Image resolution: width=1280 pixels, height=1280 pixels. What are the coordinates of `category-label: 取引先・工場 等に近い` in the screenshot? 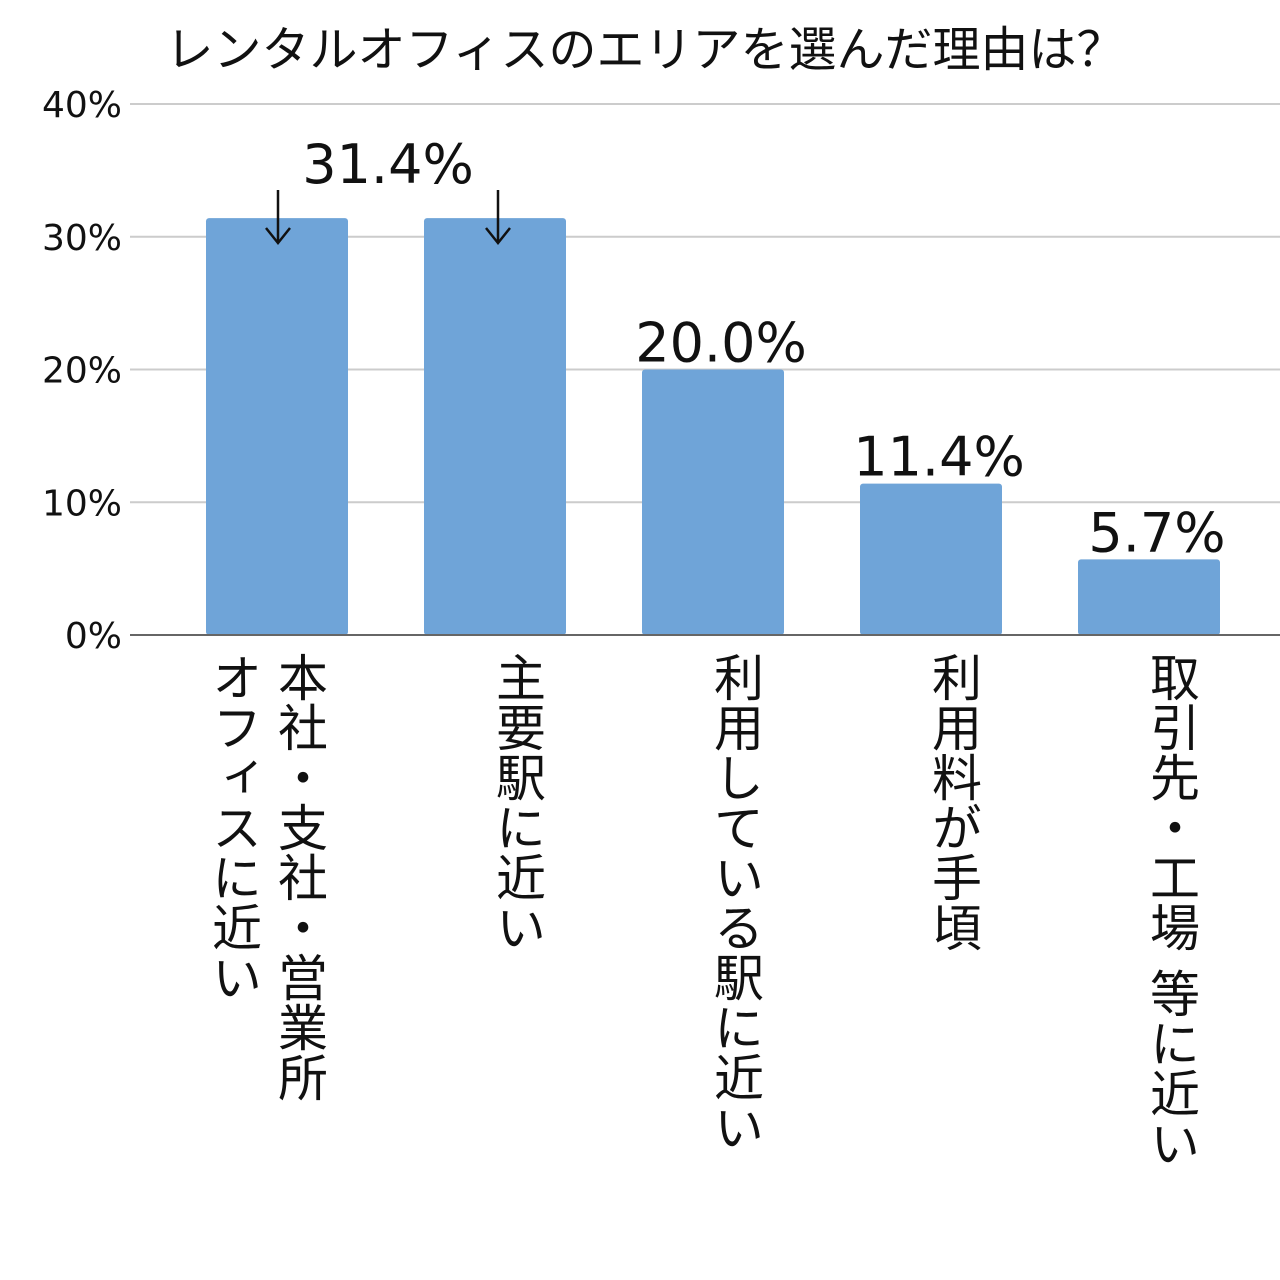 It's located at (1171, 910).